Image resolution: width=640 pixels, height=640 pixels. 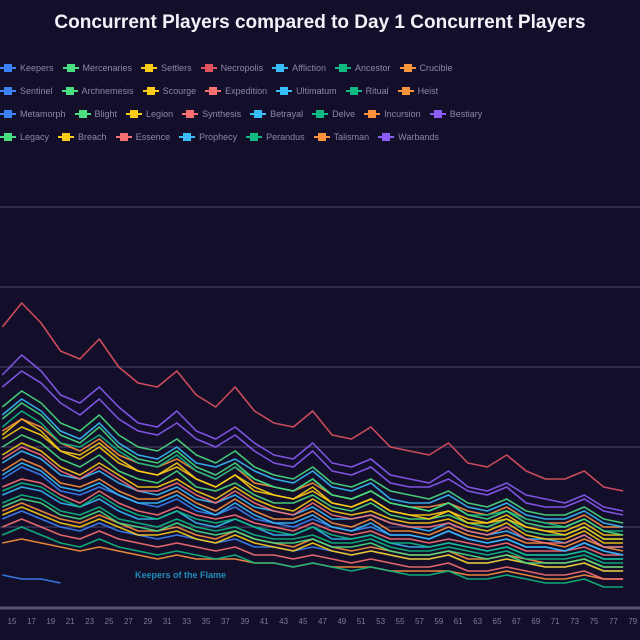 What do you see at coordinates (402, 113) in the screenshot?
I see `legend-label: Incursion` at bounding box center [402, 113].